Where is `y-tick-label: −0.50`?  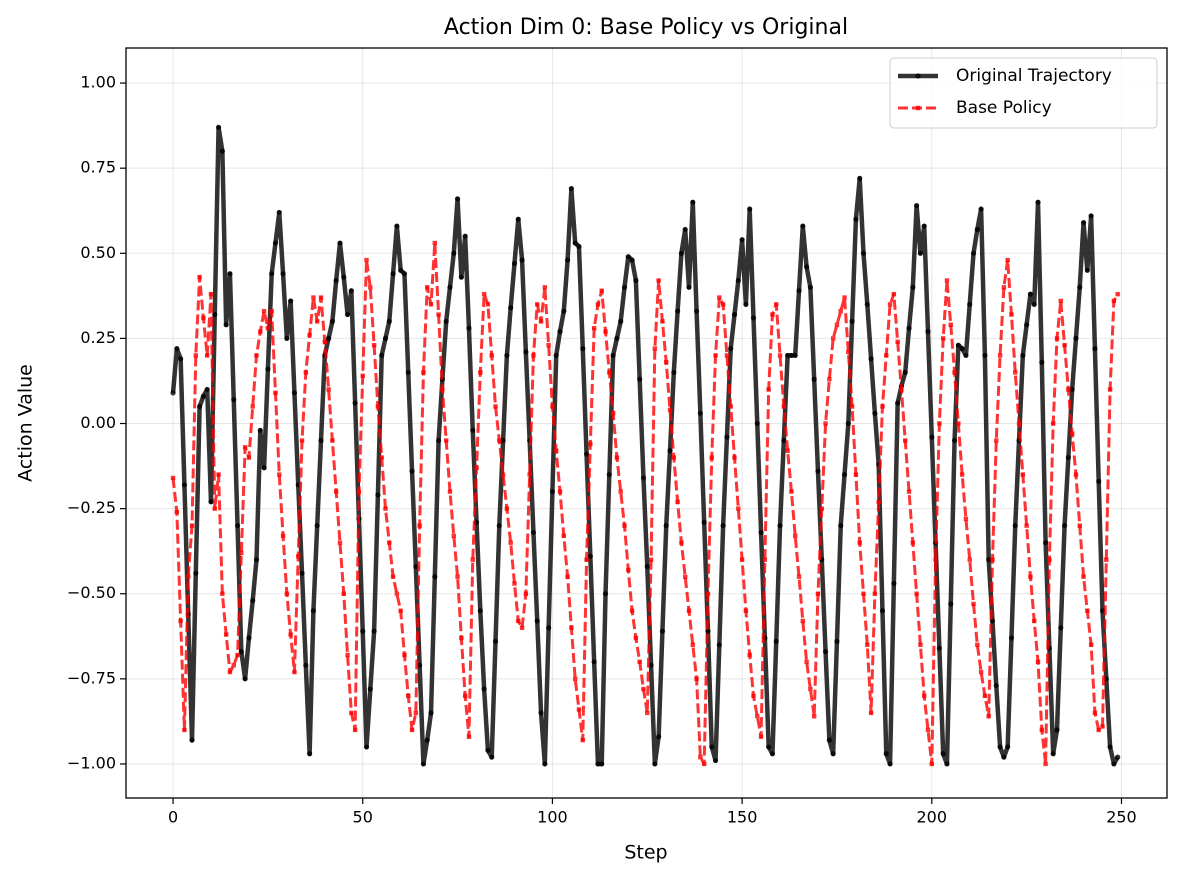
y-tick-label: −0.50 is located at coordinates (91, 592).